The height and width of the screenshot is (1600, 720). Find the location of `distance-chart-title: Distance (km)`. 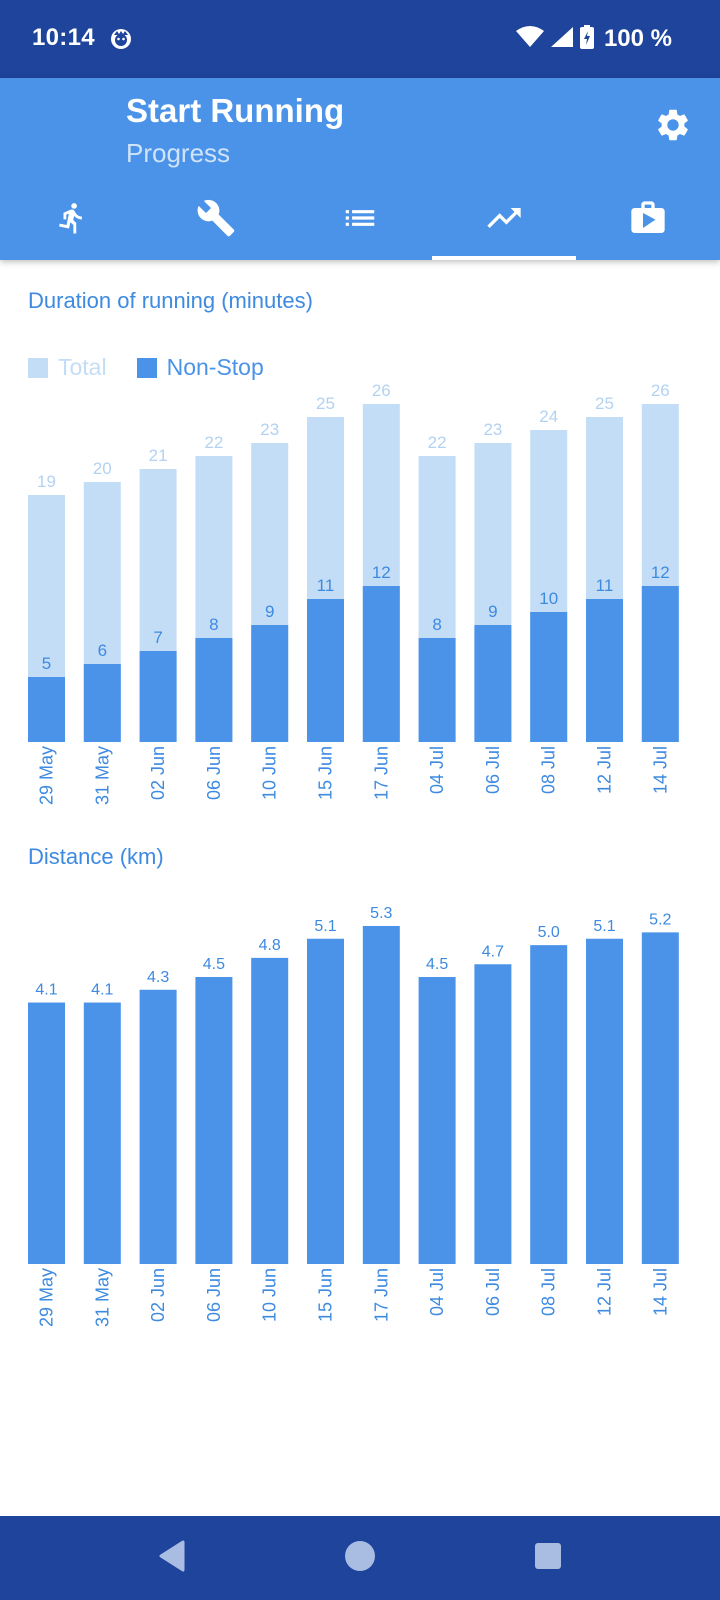

distance-chart-title: Distance (km) is located at coordinates (96, 856).